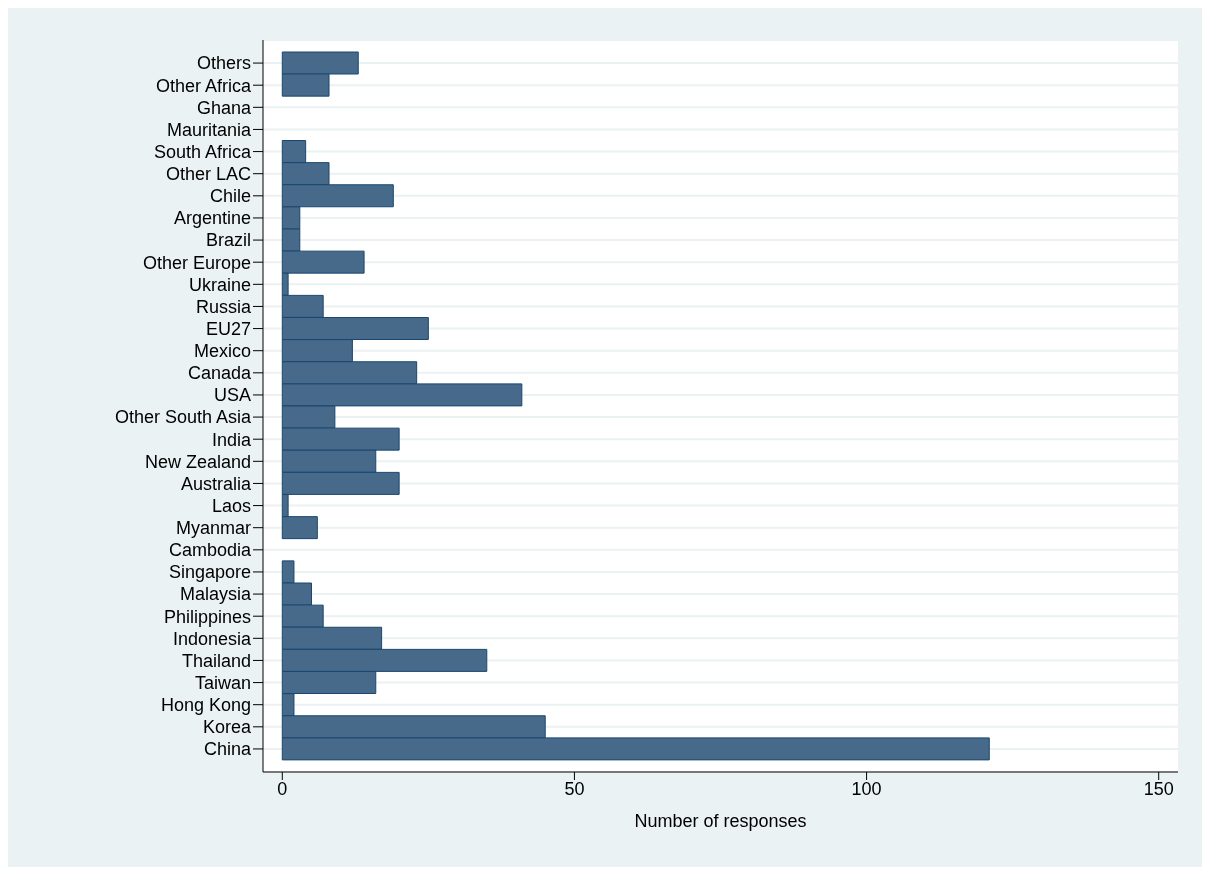  Describe the element at coordinates (216, 483) in the screenshot. I see `y-tick-label: Australia` at that location.